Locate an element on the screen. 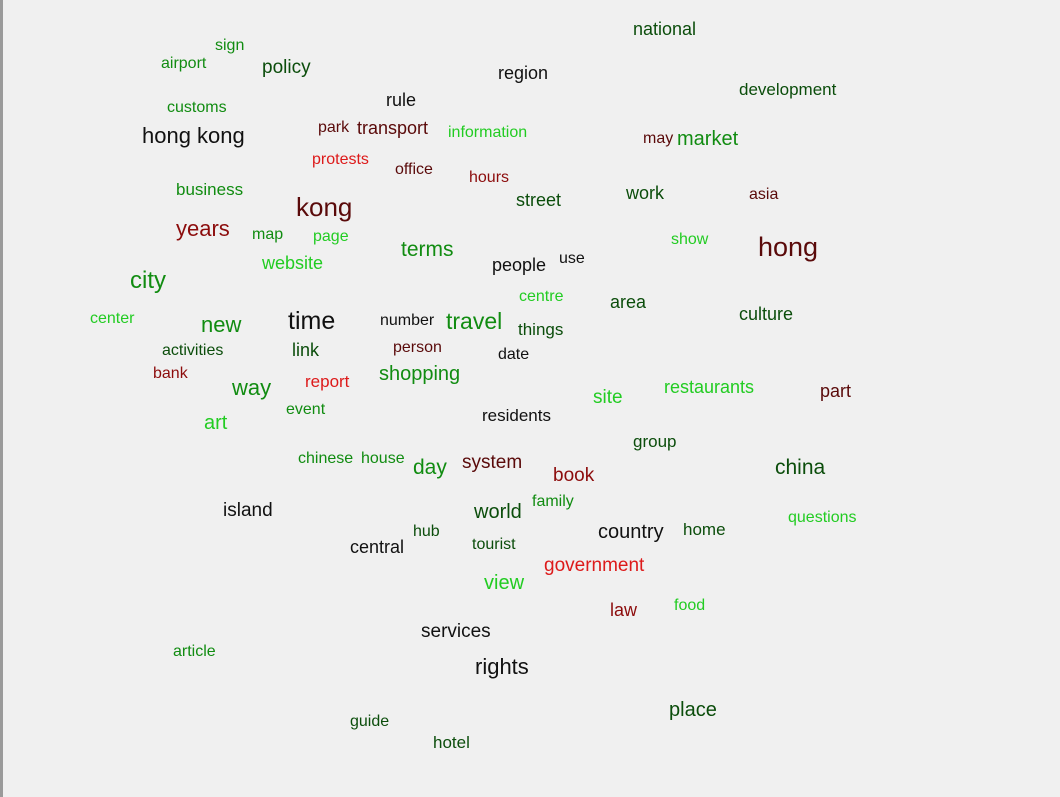 The image size is (1060, 797). word-services: services is located at coordinates (456, 631).